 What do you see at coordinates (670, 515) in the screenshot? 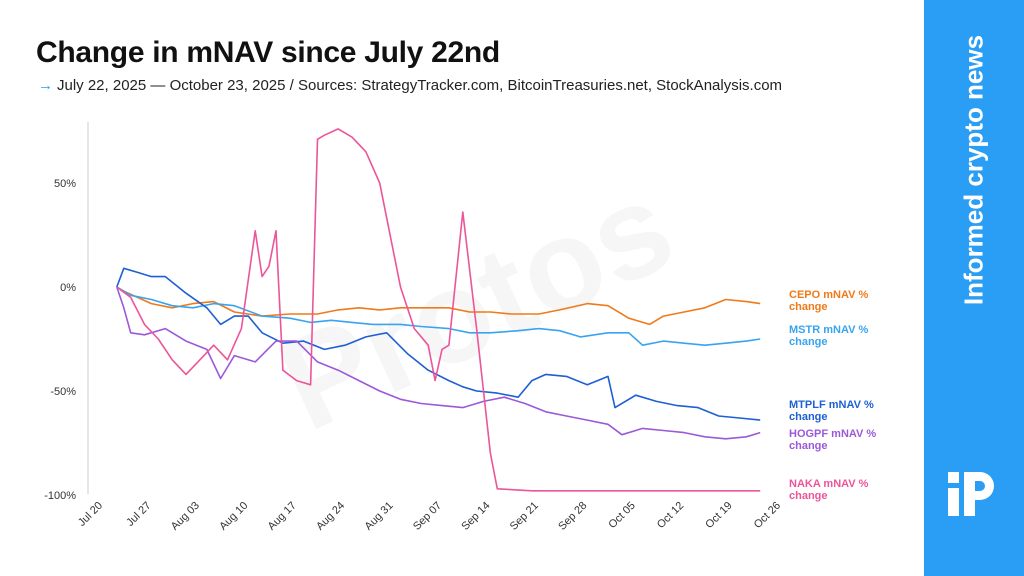
I see `x-tick-label: Oct 12` at bounding box center [670, 515].